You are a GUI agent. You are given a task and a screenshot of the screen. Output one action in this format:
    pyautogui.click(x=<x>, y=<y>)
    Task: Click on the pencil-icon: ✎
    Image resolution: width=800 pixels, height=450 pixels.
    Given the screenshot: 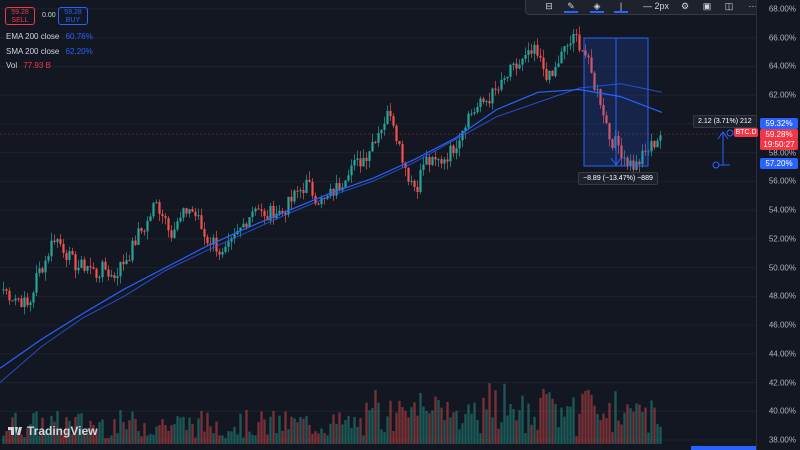 What is the action you would take?
    pyautogui.click(x=571, y=7)
    